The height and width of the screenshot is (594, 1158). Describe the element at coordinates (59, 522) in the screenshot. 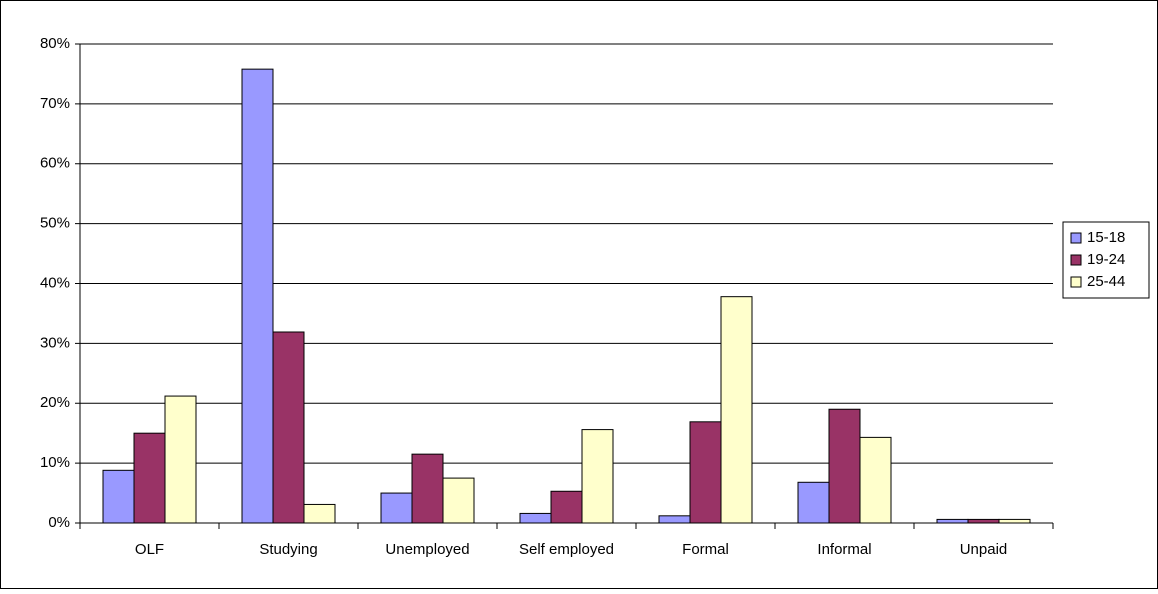

I see `y-tick-label: 0%` at that location.